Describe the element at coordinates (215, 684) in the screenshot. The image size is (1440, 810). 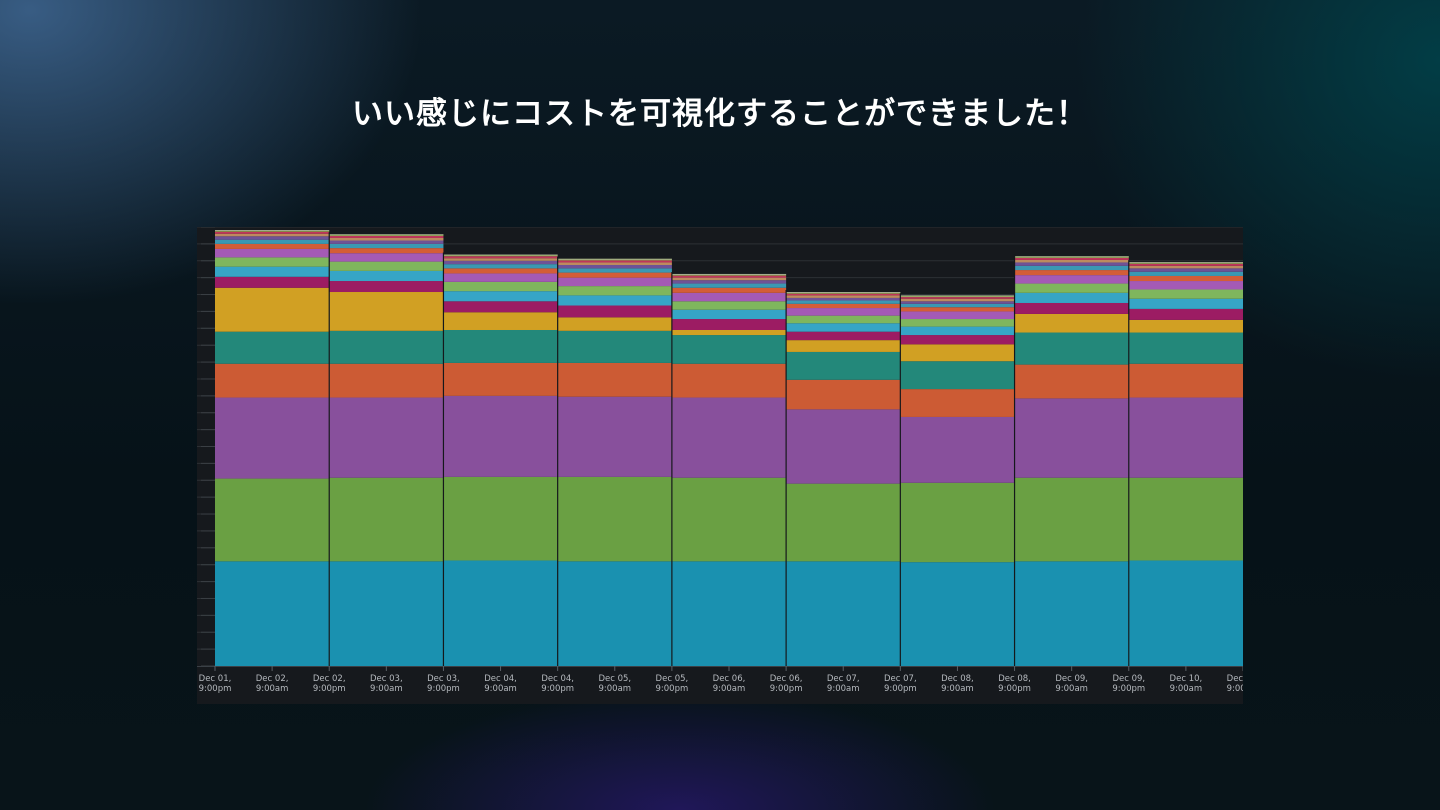
I see `x-tick-label: Dec 01, 9:00pm` at that location.